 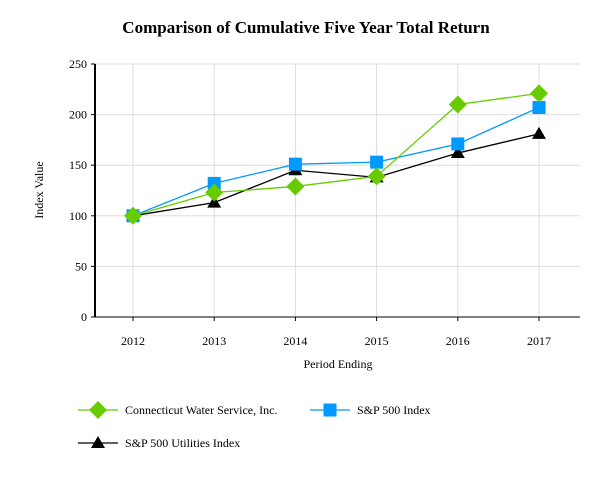 I want to click on series-triangle, so click(x=336, y=173).